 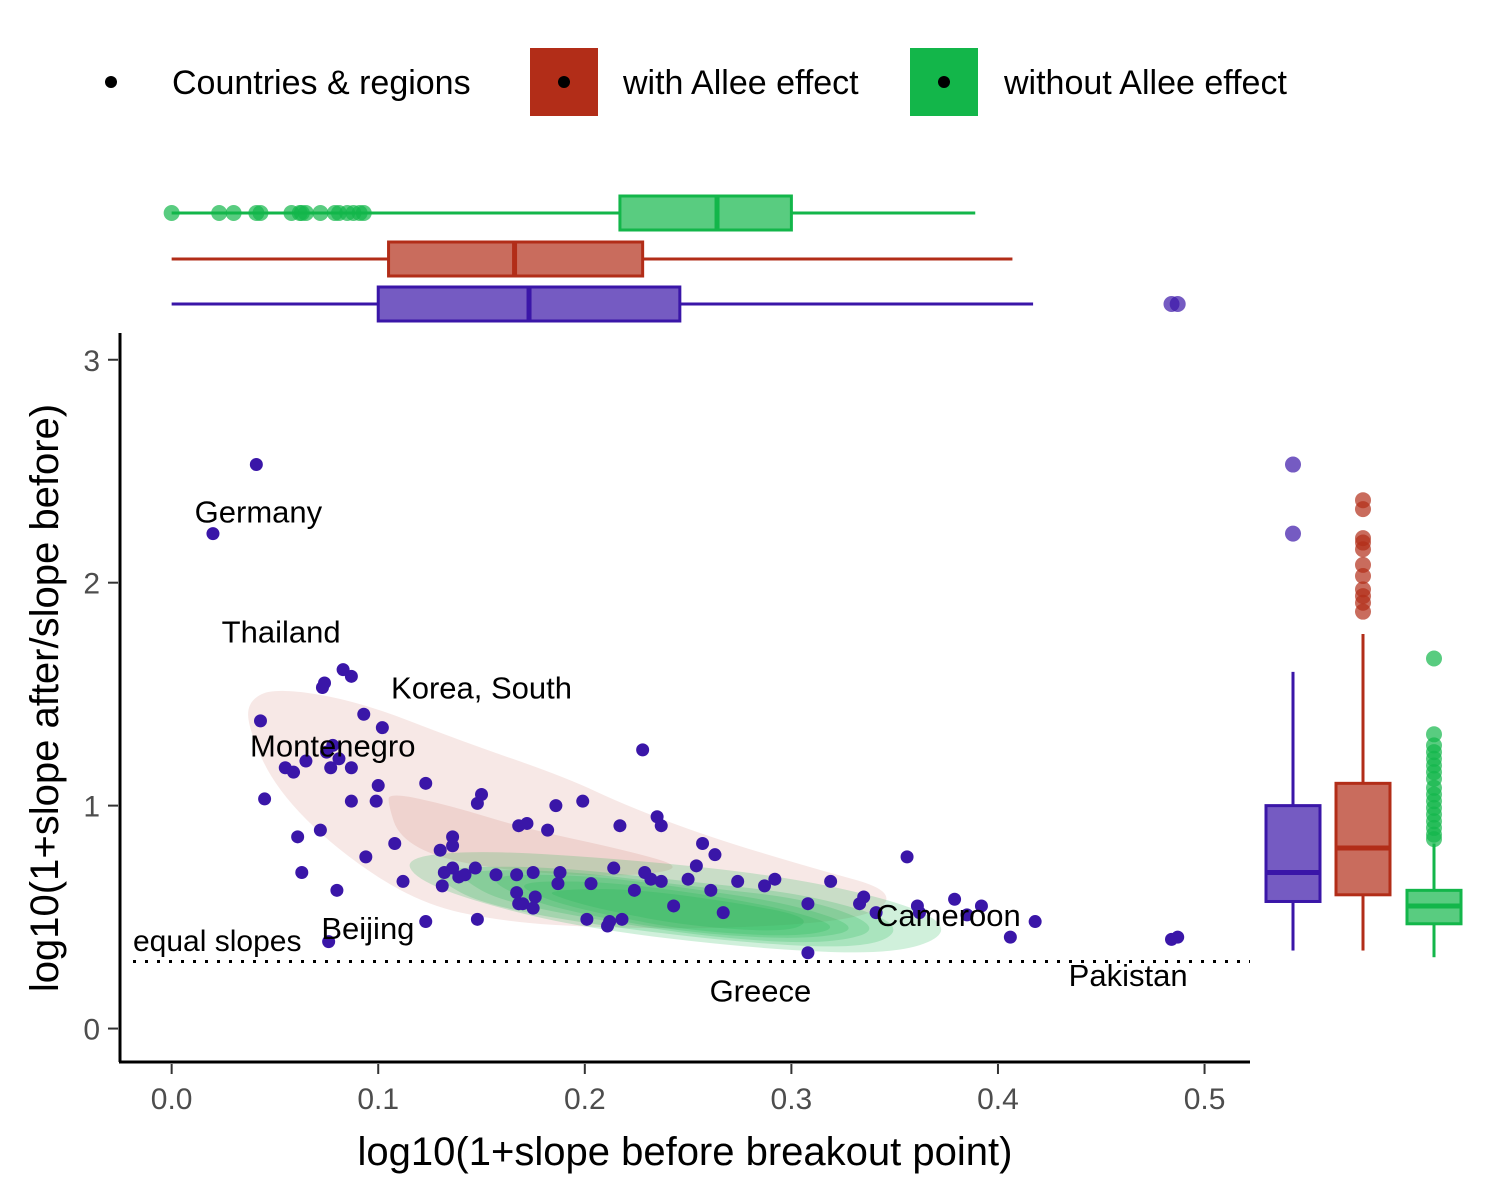 I want to click on point-annotation: Montenegro, so click(x=332, y=745).